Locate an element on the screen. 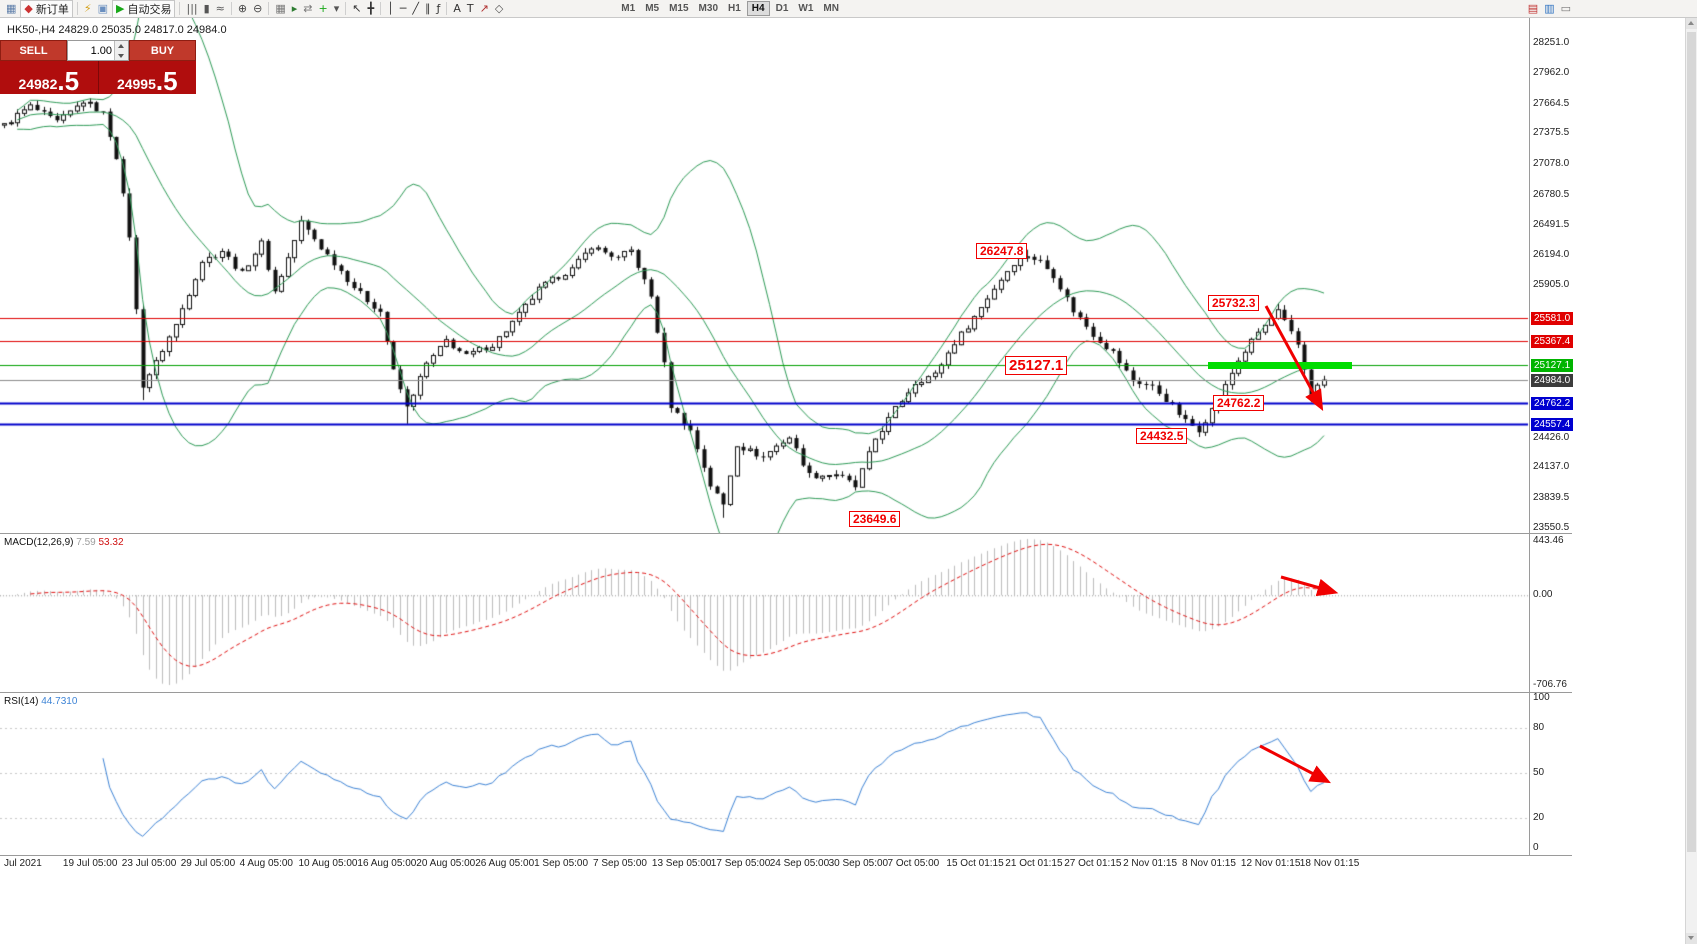  timeframe-button-m30: M30 is located at coordinates (708, 8).